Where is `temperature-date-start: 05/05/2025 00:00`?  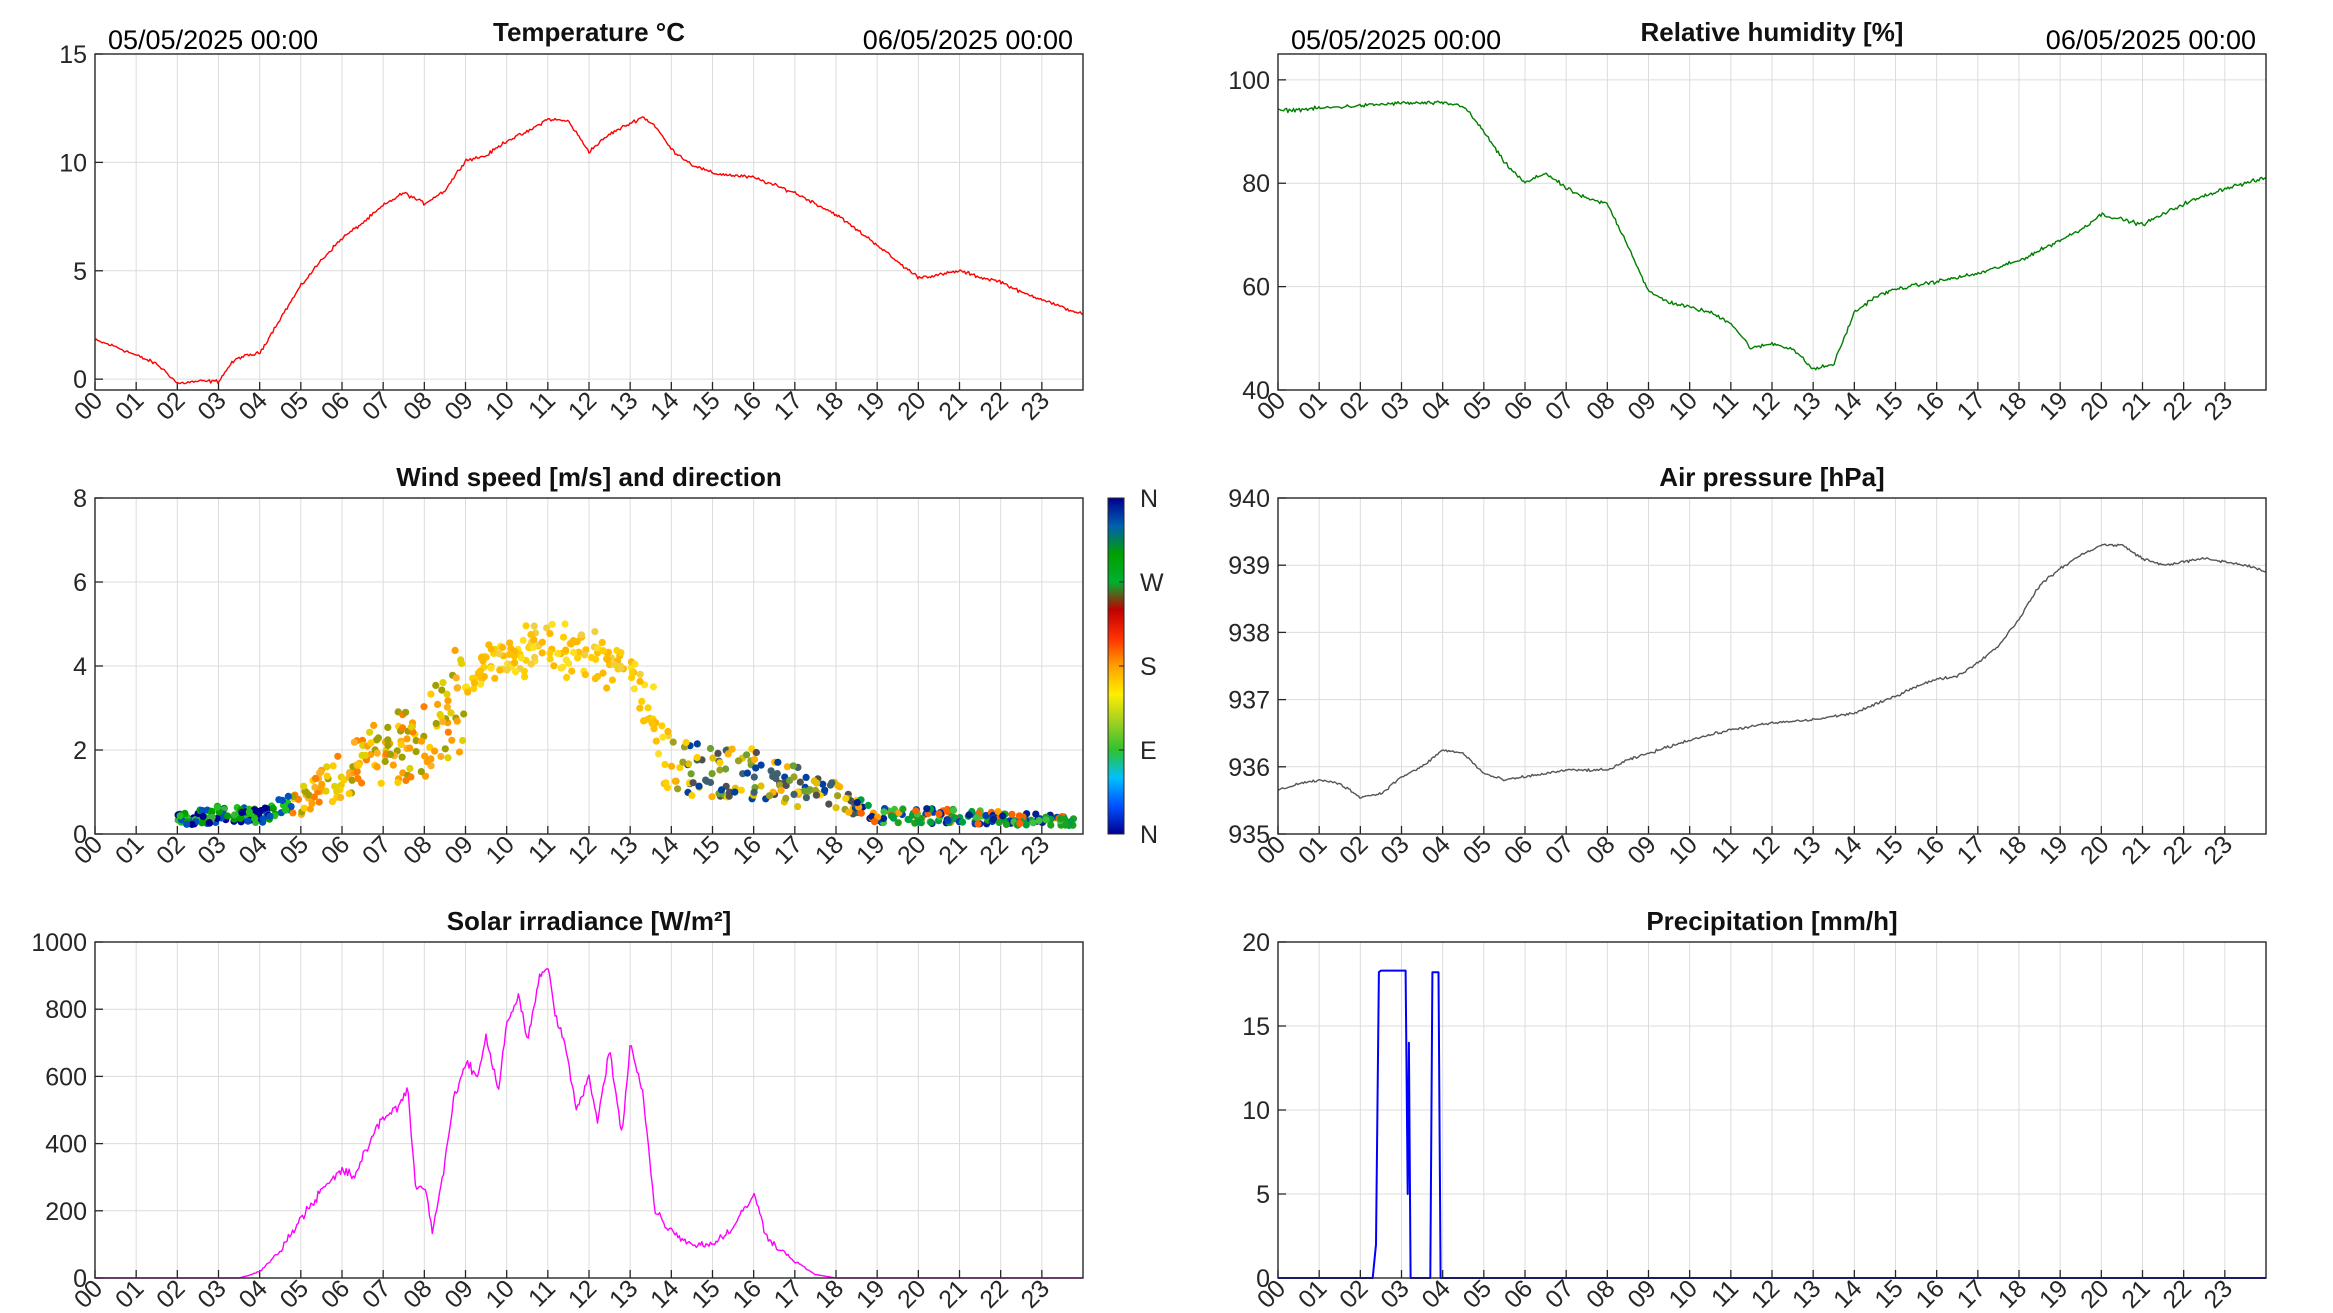
temperature-date-start: 05/05/2025 00:00 is located at coordinates (213, 40).